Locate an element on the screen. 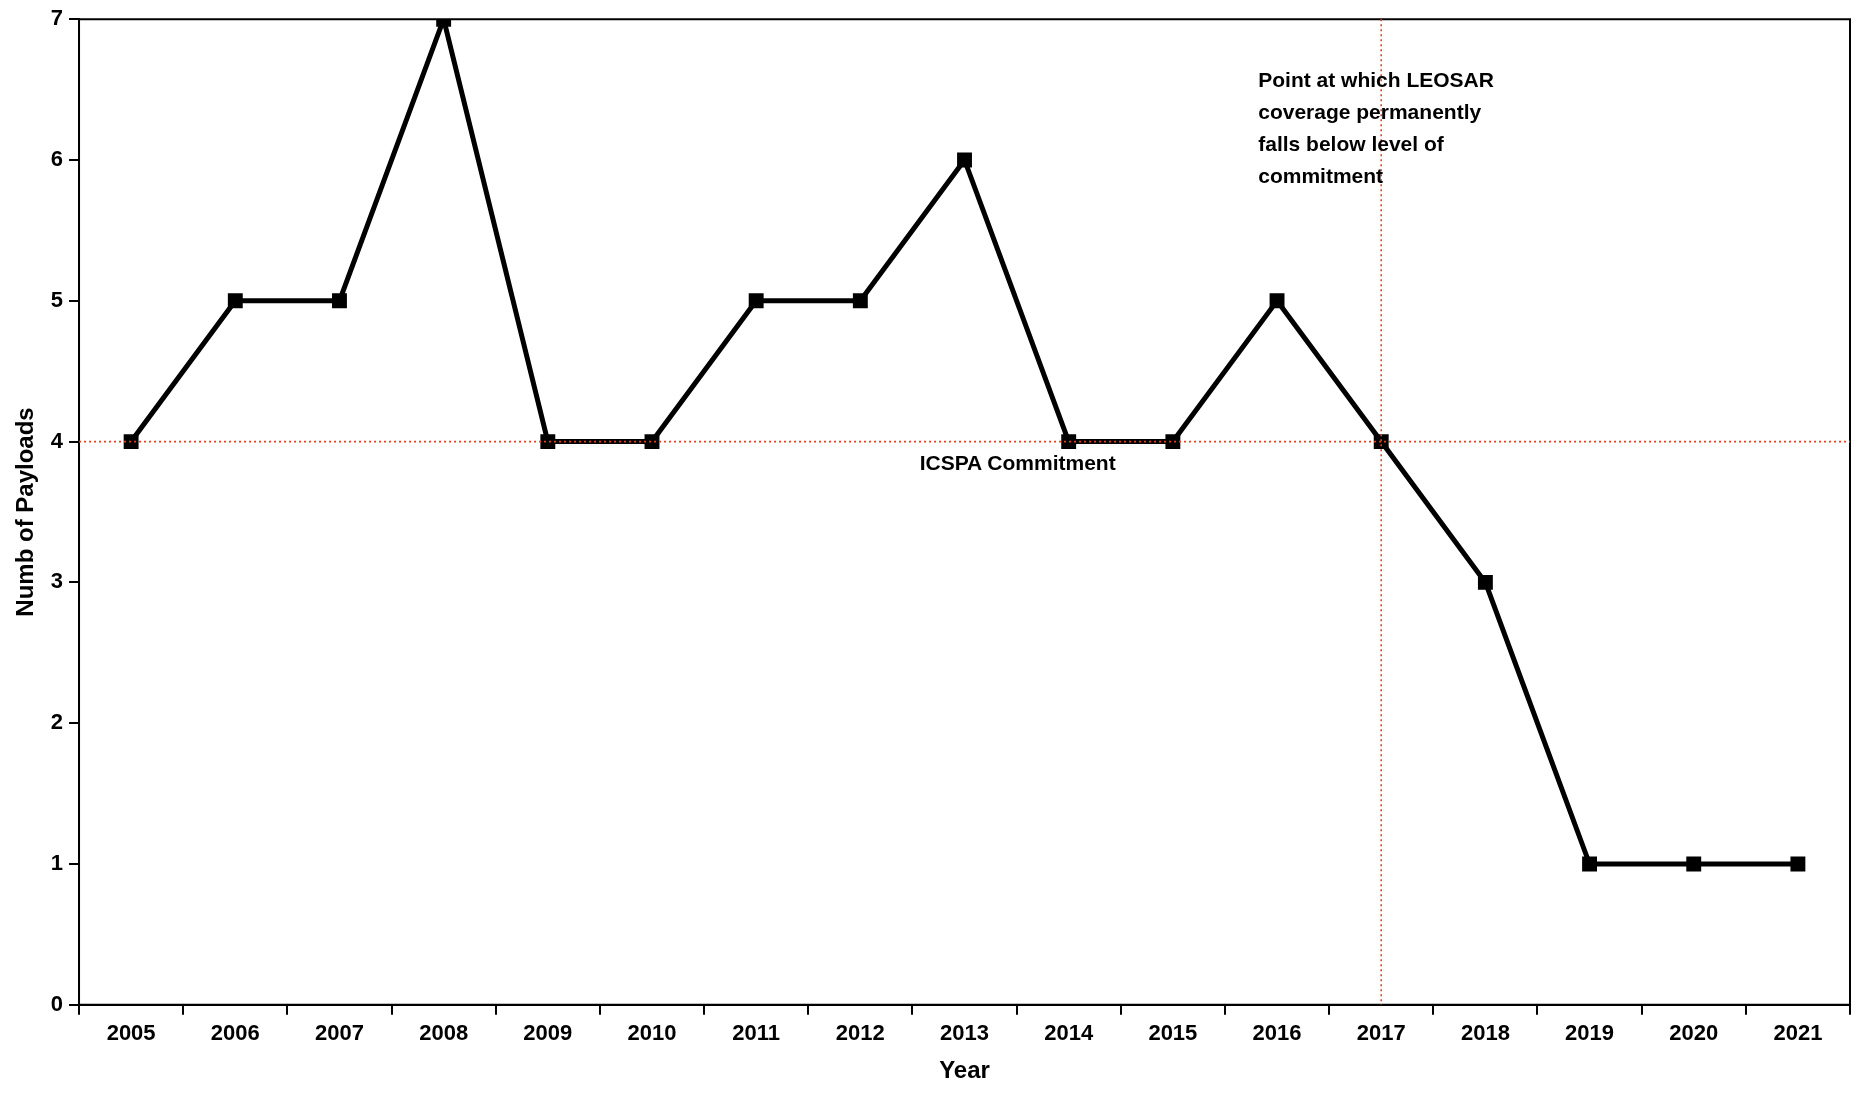 The height and width of the screenshot is (1098, 1862). x-tick-label: 2015 is located at coordinates (1173, 1033).